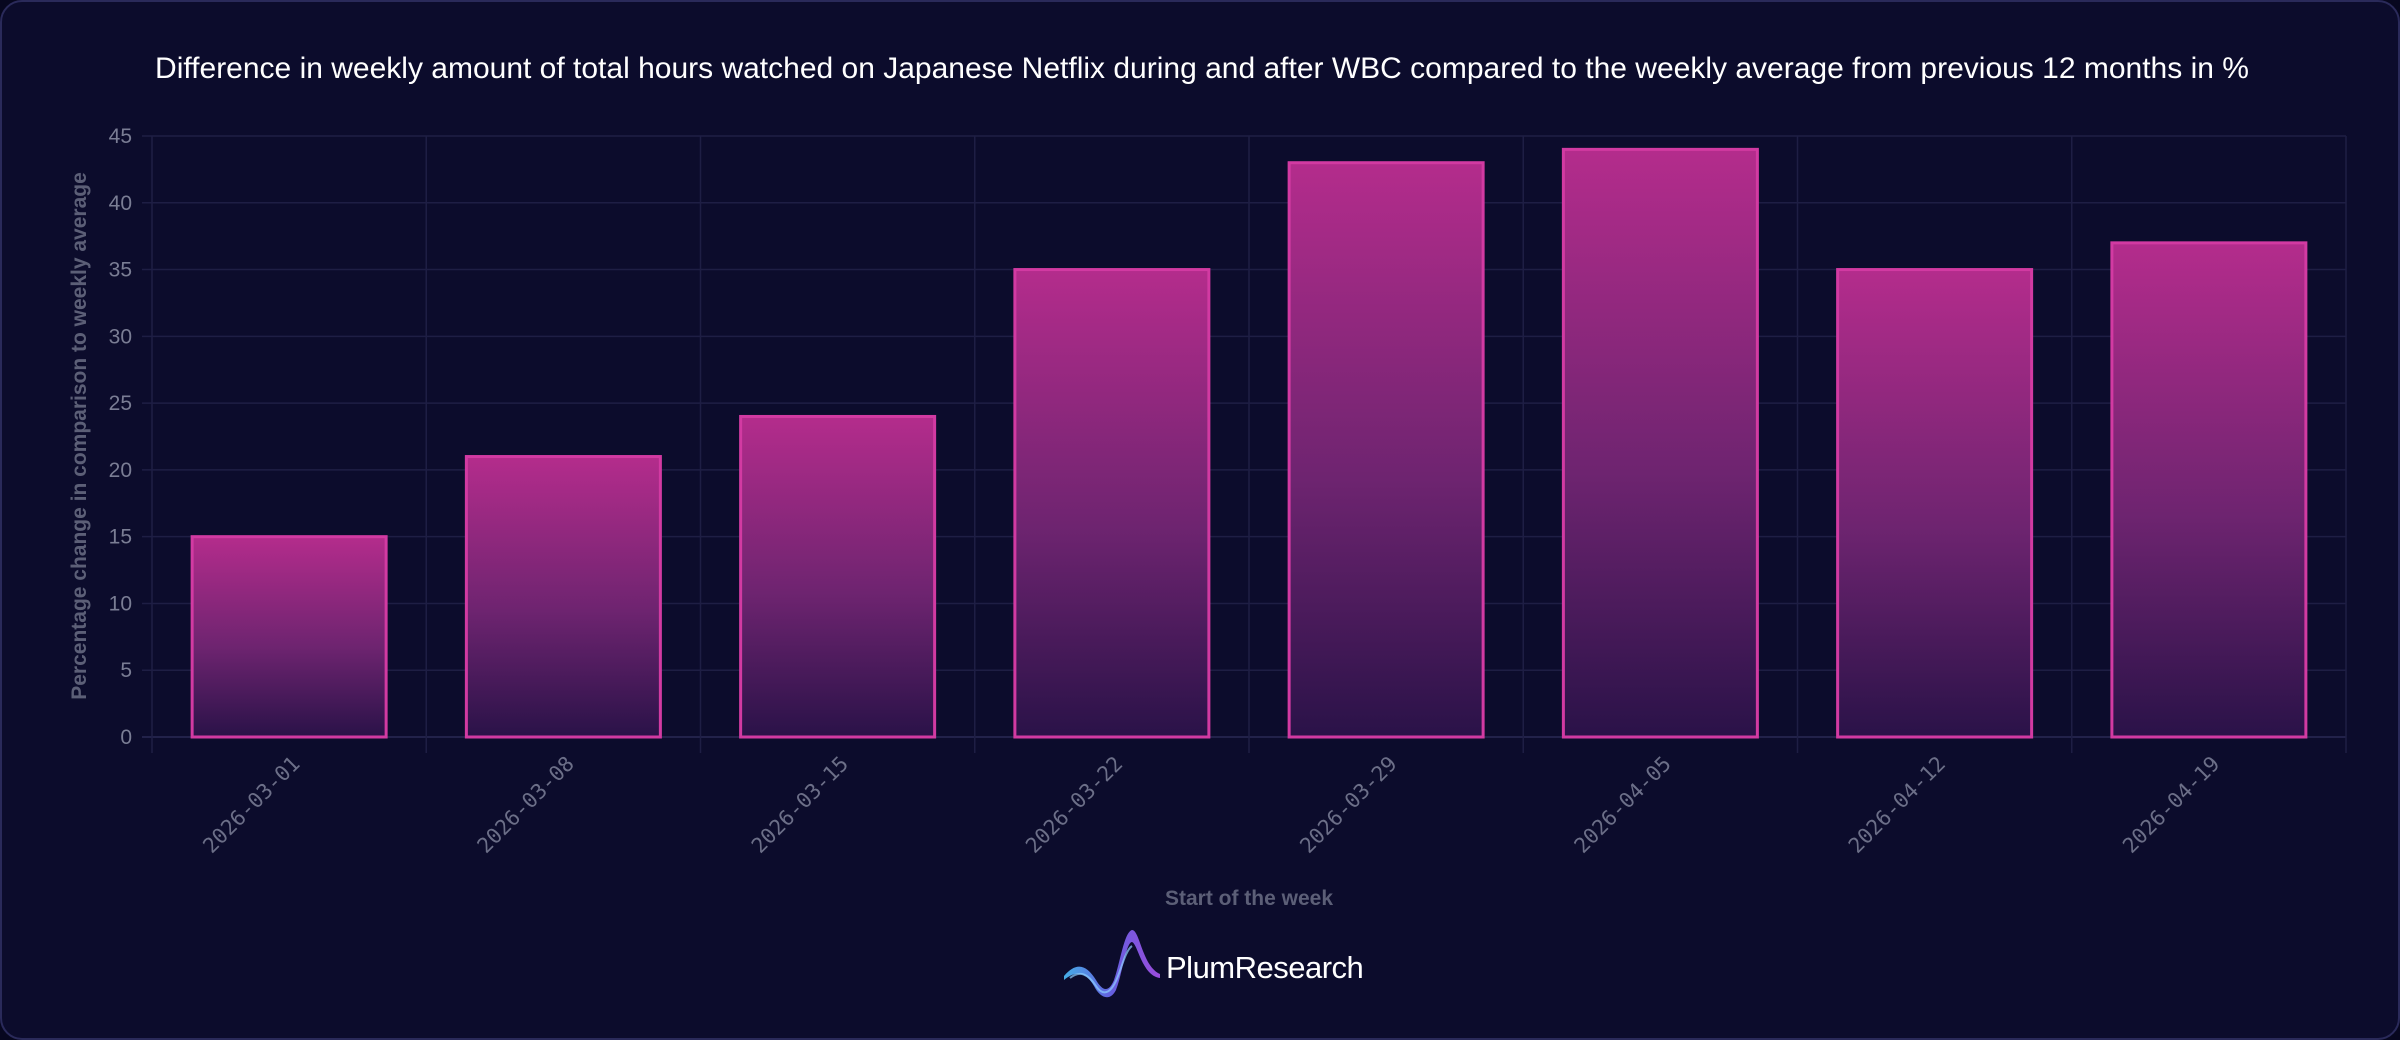 The height and width of the screenshot is (1040, 2400). What do you see at coordinates (2171, 805) in the screenshot?
I see `x-tick-label: 2026-04-19` at bounding box center [2171, 805].